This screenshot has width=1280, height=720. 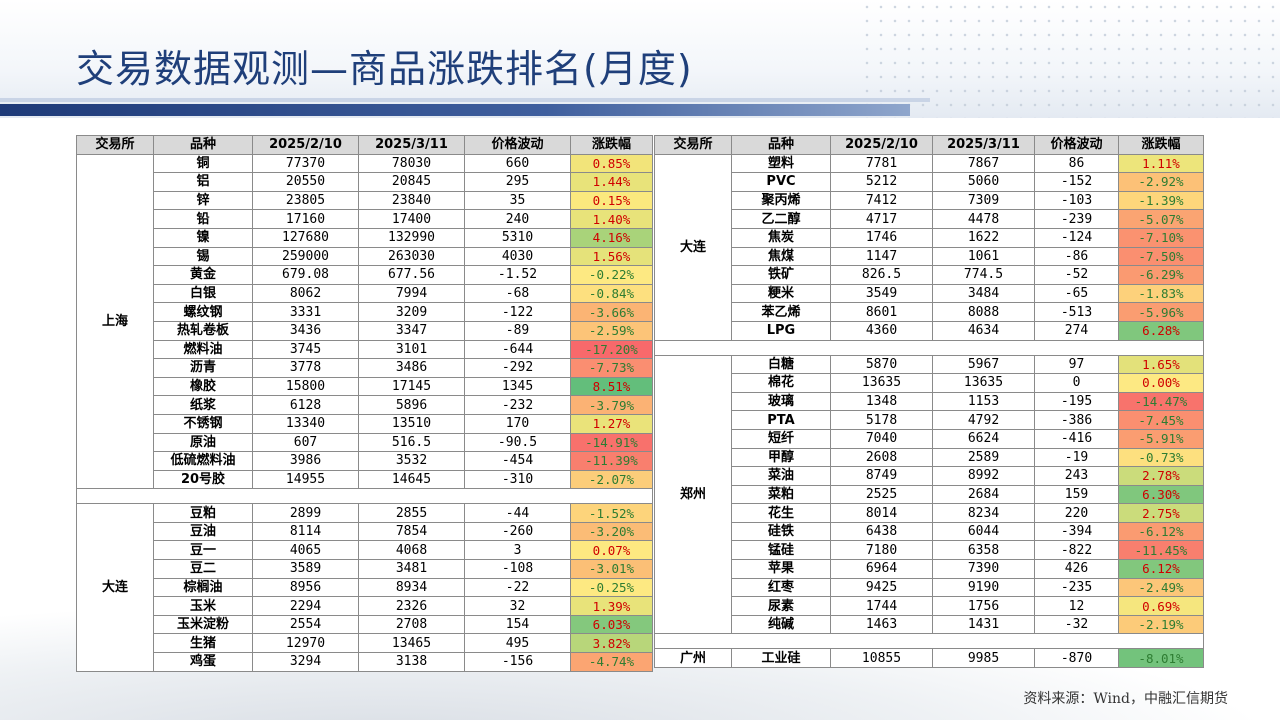 What do you see at coordinates (781, 237) in the screenshot?
I see `variety-cell: 焦炭` at bounding box center [781, 237].